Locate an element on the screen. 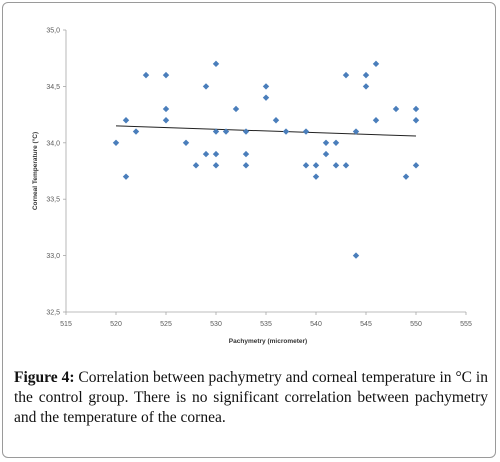 The height and width of the screenshot is (462, 500). y-tick-label: 33,0 is located at coordinates (53, 256).